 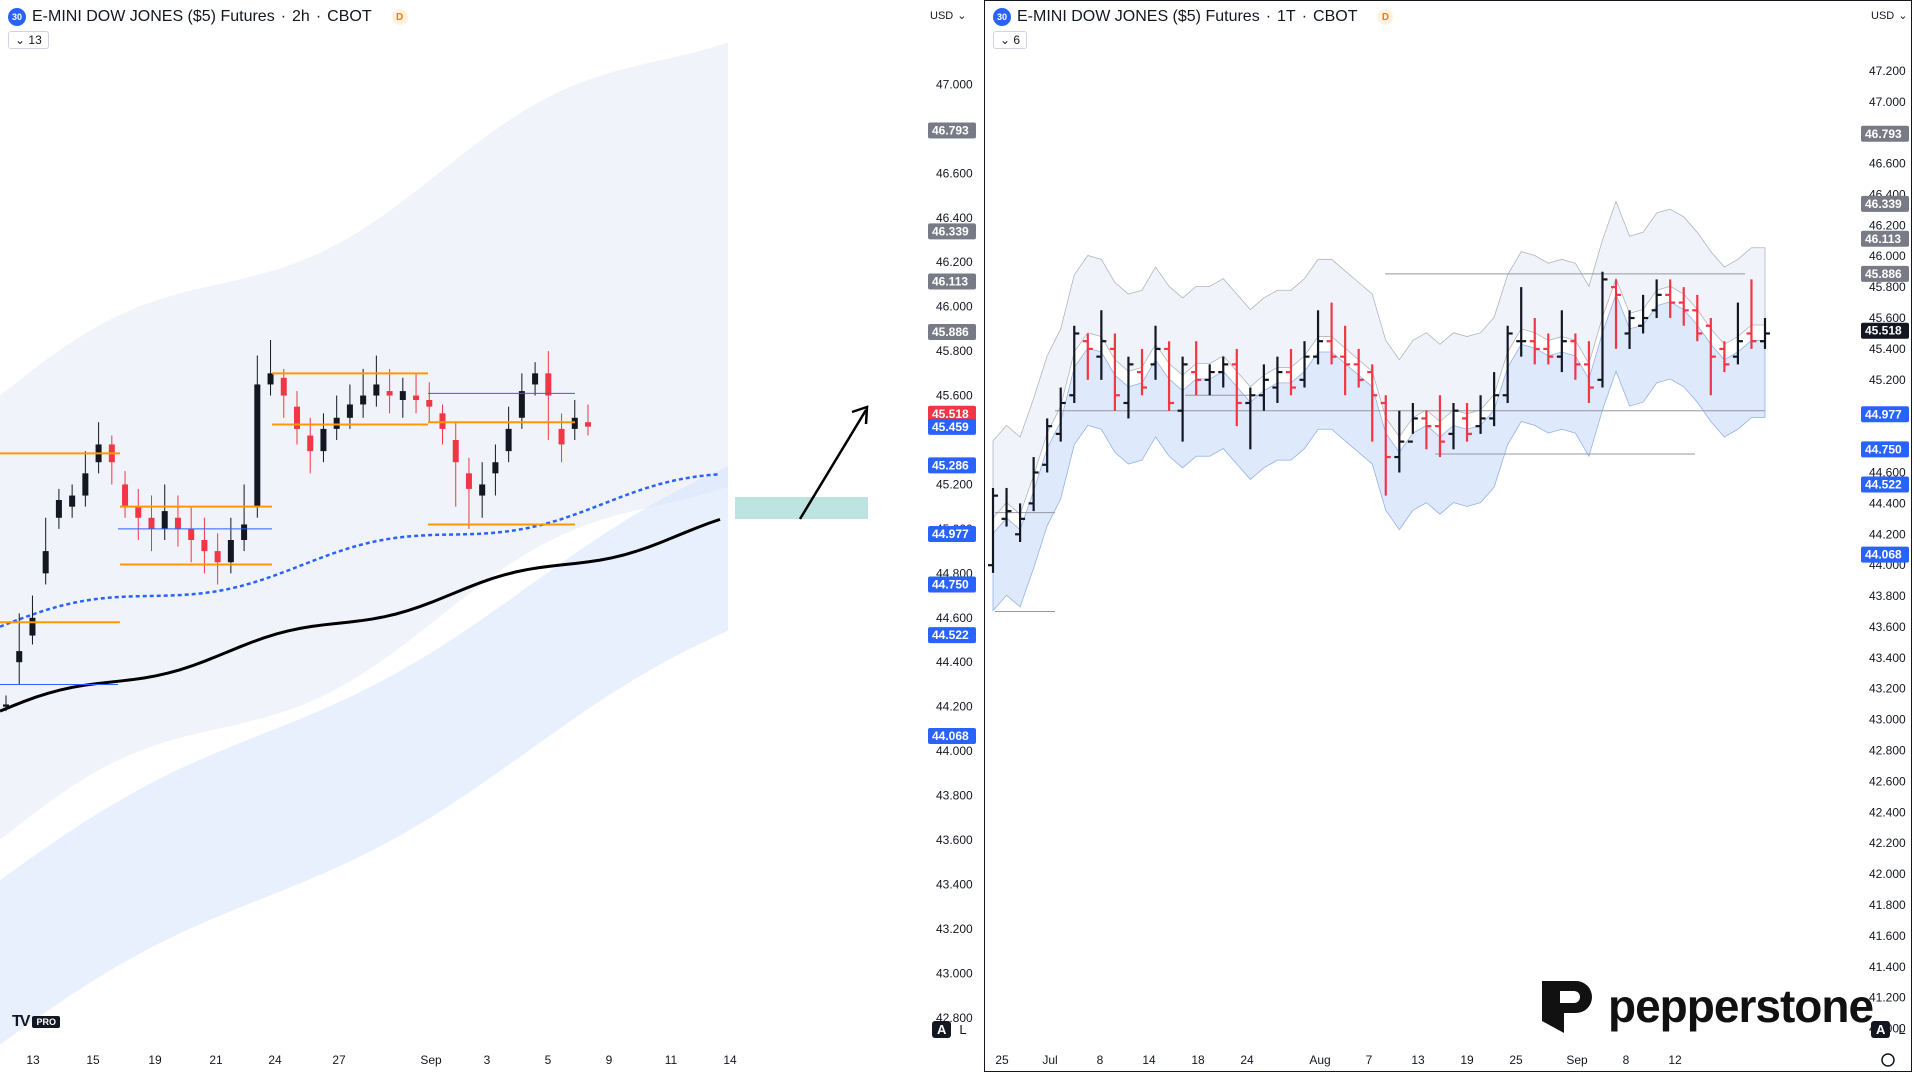 What do you see at coordinates (954, 707) in the screenshot?
I see `price-axis-tick: 44.200` at bounding box center [954, 707].